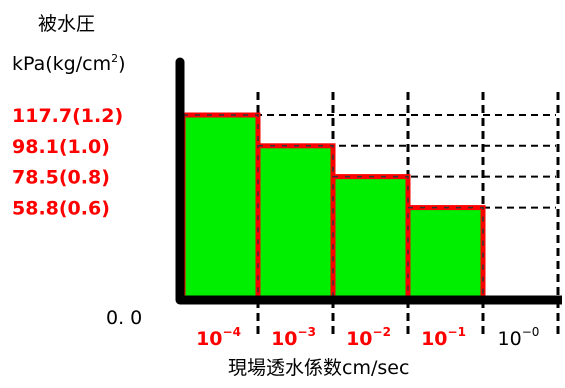 The image size is (565, 388). I want to click on y-tick-labels: 117.7(1.2) 98.1(1.0) 78.5(0.8) 58.8(0.6), so click(67, 162).